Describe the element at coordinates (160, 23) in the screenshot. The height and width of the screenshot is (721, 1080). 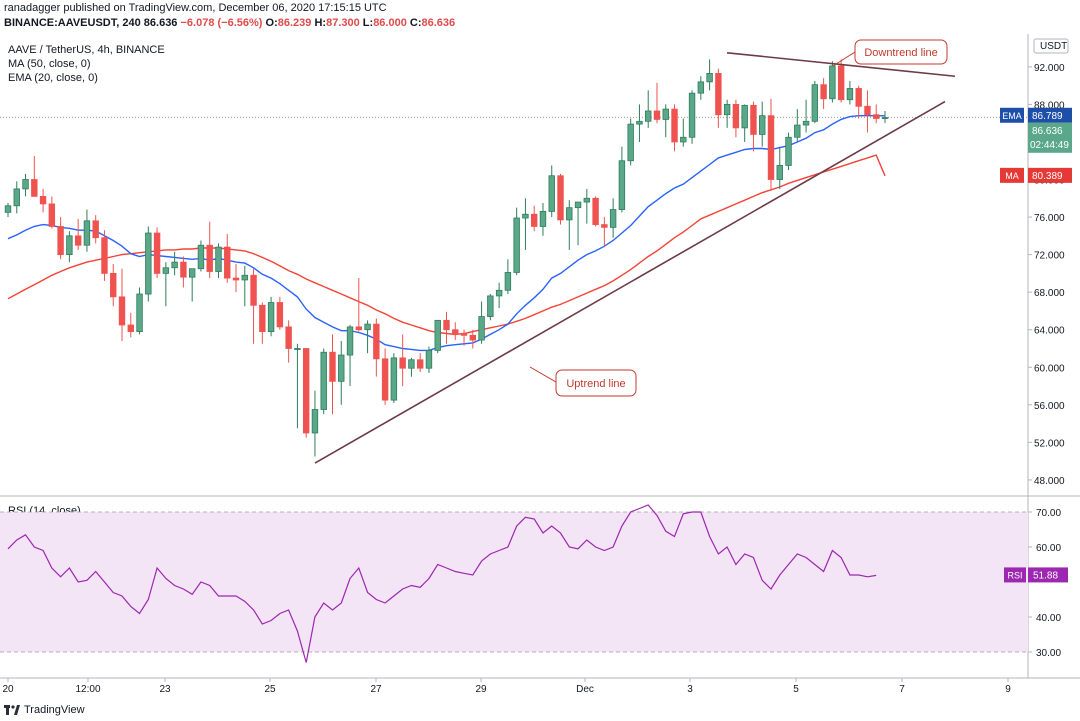
I see `last-price: 86.636` at that location.